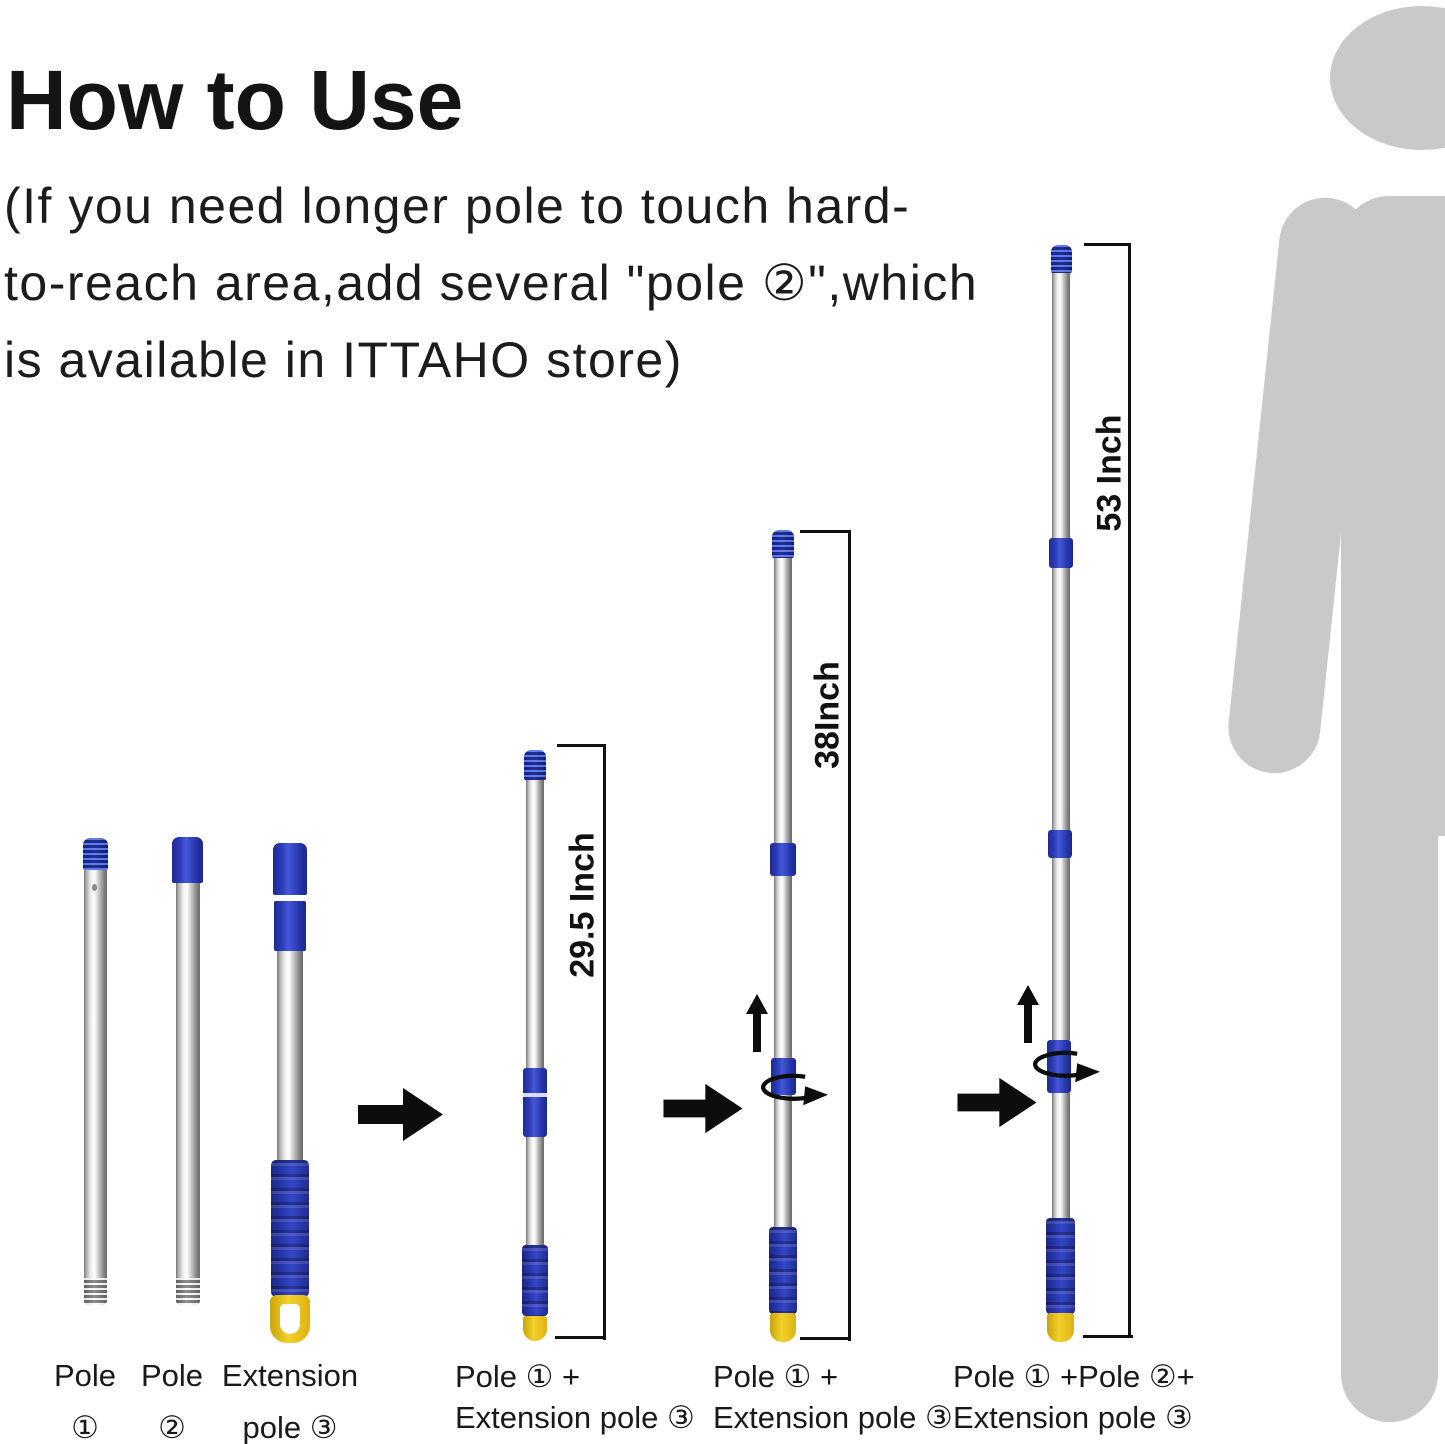  What do you see at coordinates (783, 1161) in the screenshot?
I see `assembly-b-lower-shaft` at bounding box center [783, 1161].